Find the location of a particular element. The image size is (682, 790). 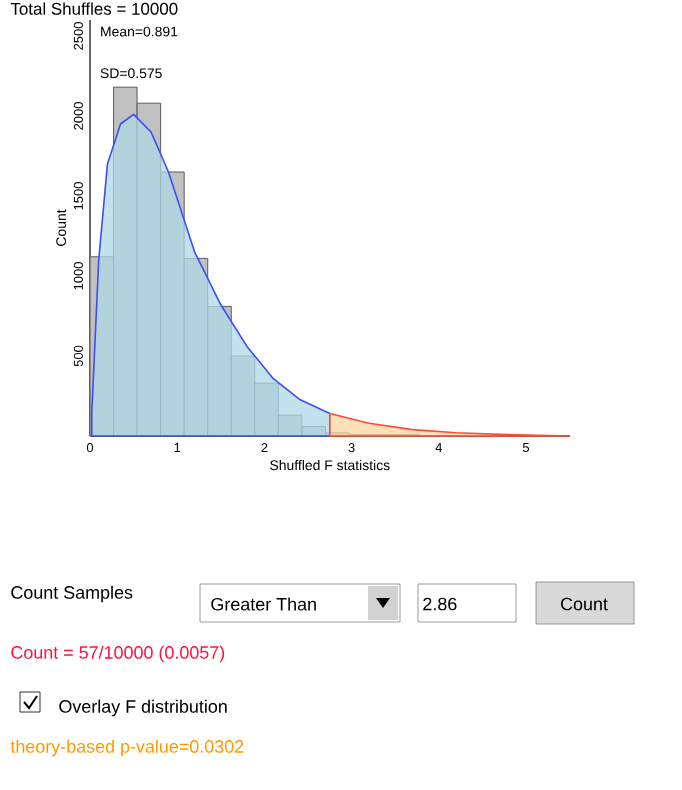

chart-title: Total Shuffles = 10000 is located at coordinates (94, 8).